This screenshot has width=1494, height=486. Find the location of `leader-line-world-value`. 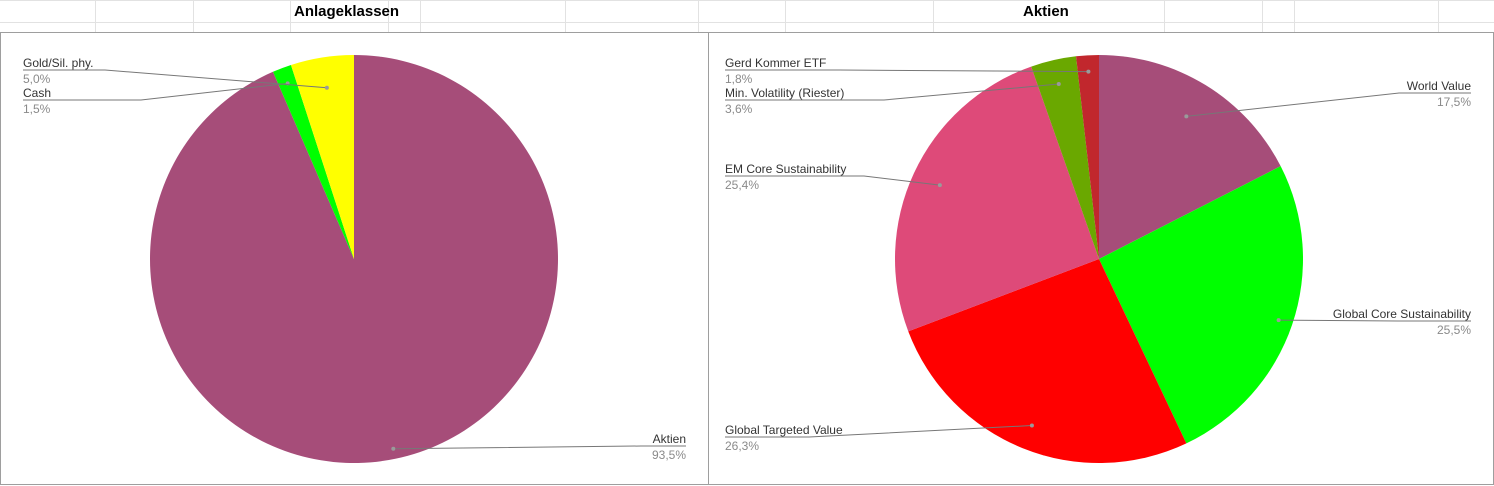

leader-line-world-value is located at coordinates (1328, 104).